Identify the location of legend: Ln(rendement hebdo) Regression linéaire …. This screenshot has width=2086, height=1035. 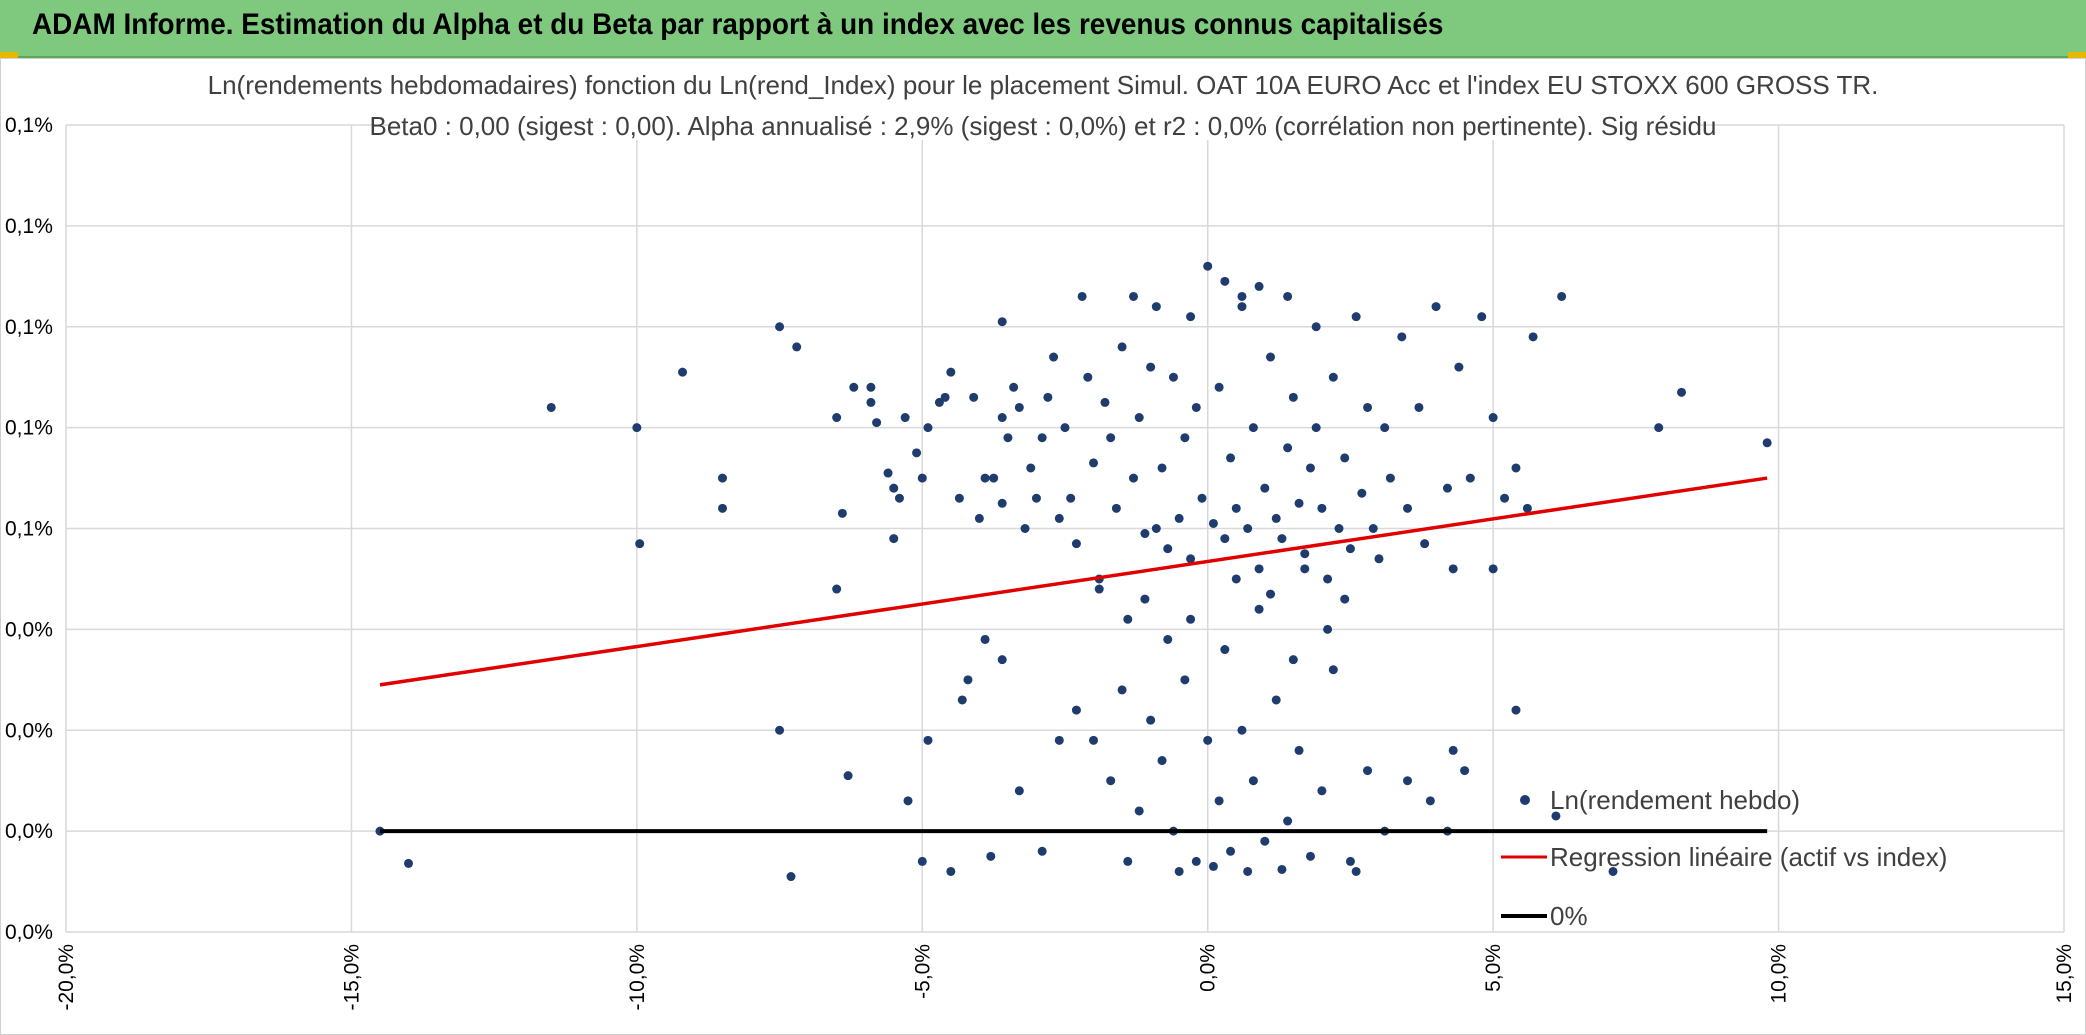
(1724, 858).